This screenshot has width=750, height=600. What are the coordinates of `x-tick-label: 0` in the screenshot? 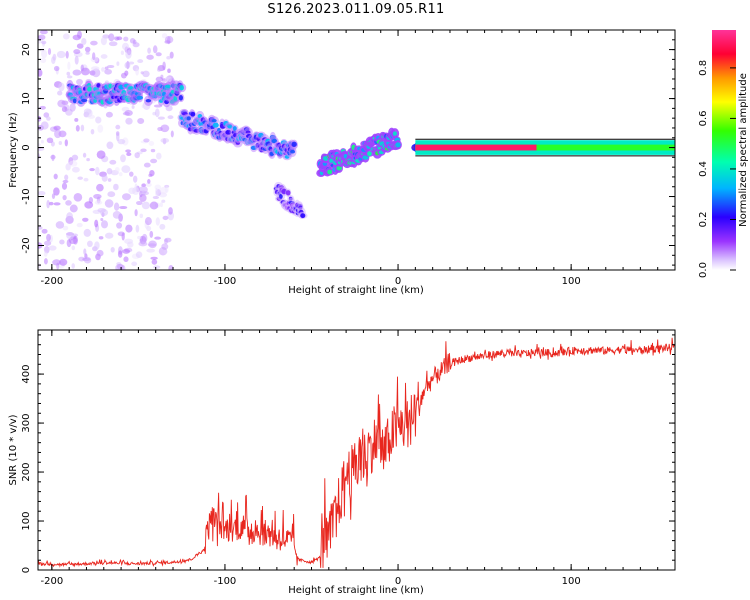 It's located at (398, 281).